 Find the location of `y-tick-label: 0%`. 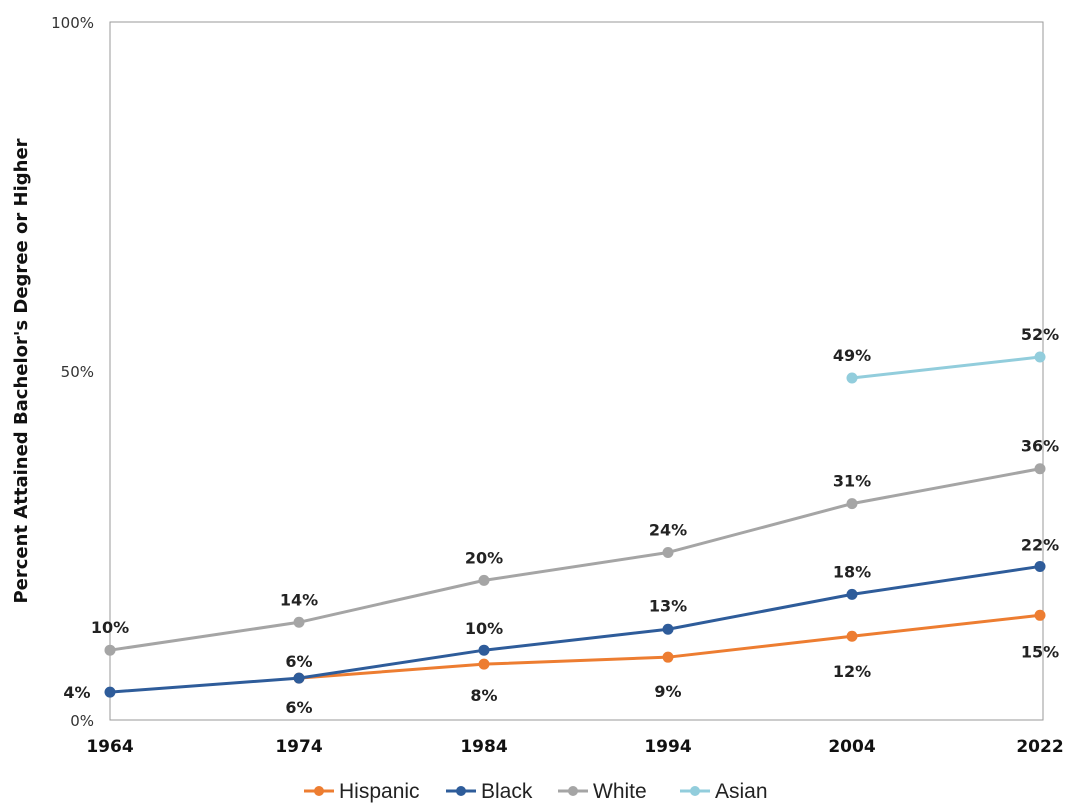

y-tick-label: 0% is located at coordinates (82, 721).